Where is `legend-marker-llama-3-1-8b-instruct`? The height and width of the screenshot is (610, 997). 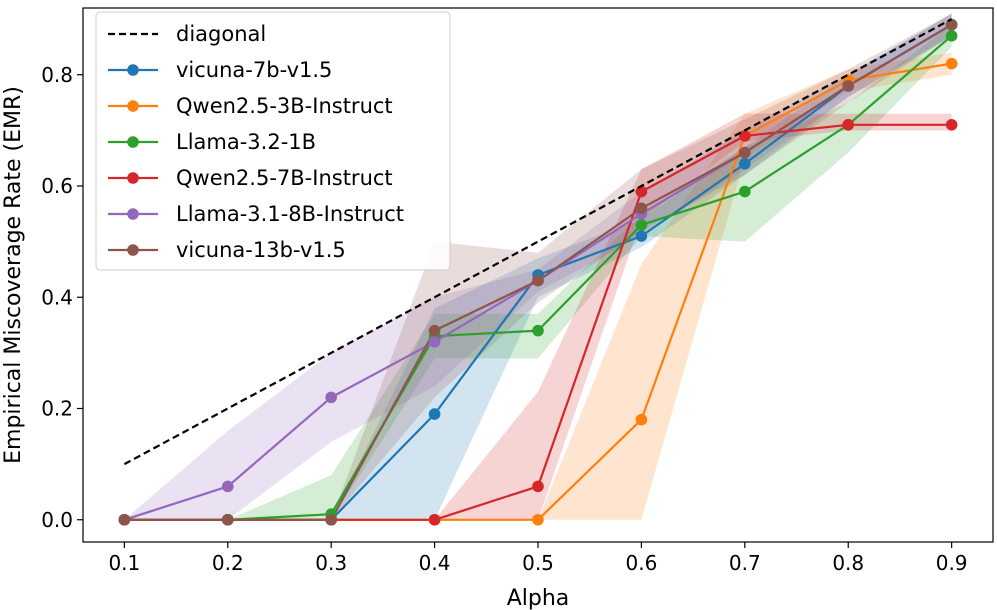 legend-marker-llama-3-1-8b-instruct is located at coordinates (133, 214).